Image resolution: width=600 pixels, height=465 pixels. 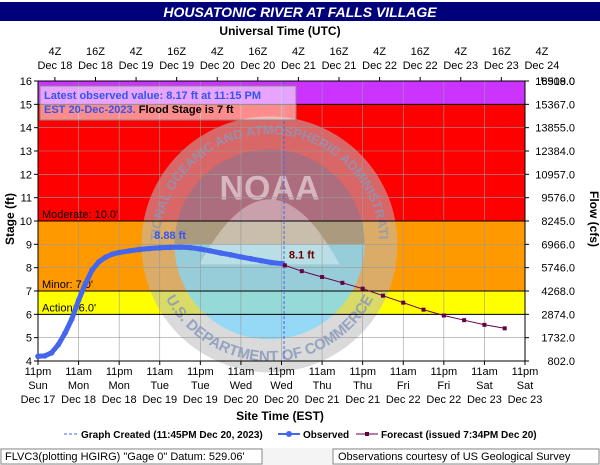 I want to click on top-tick-date-2: Dec 19, so click(x=136, y=66).